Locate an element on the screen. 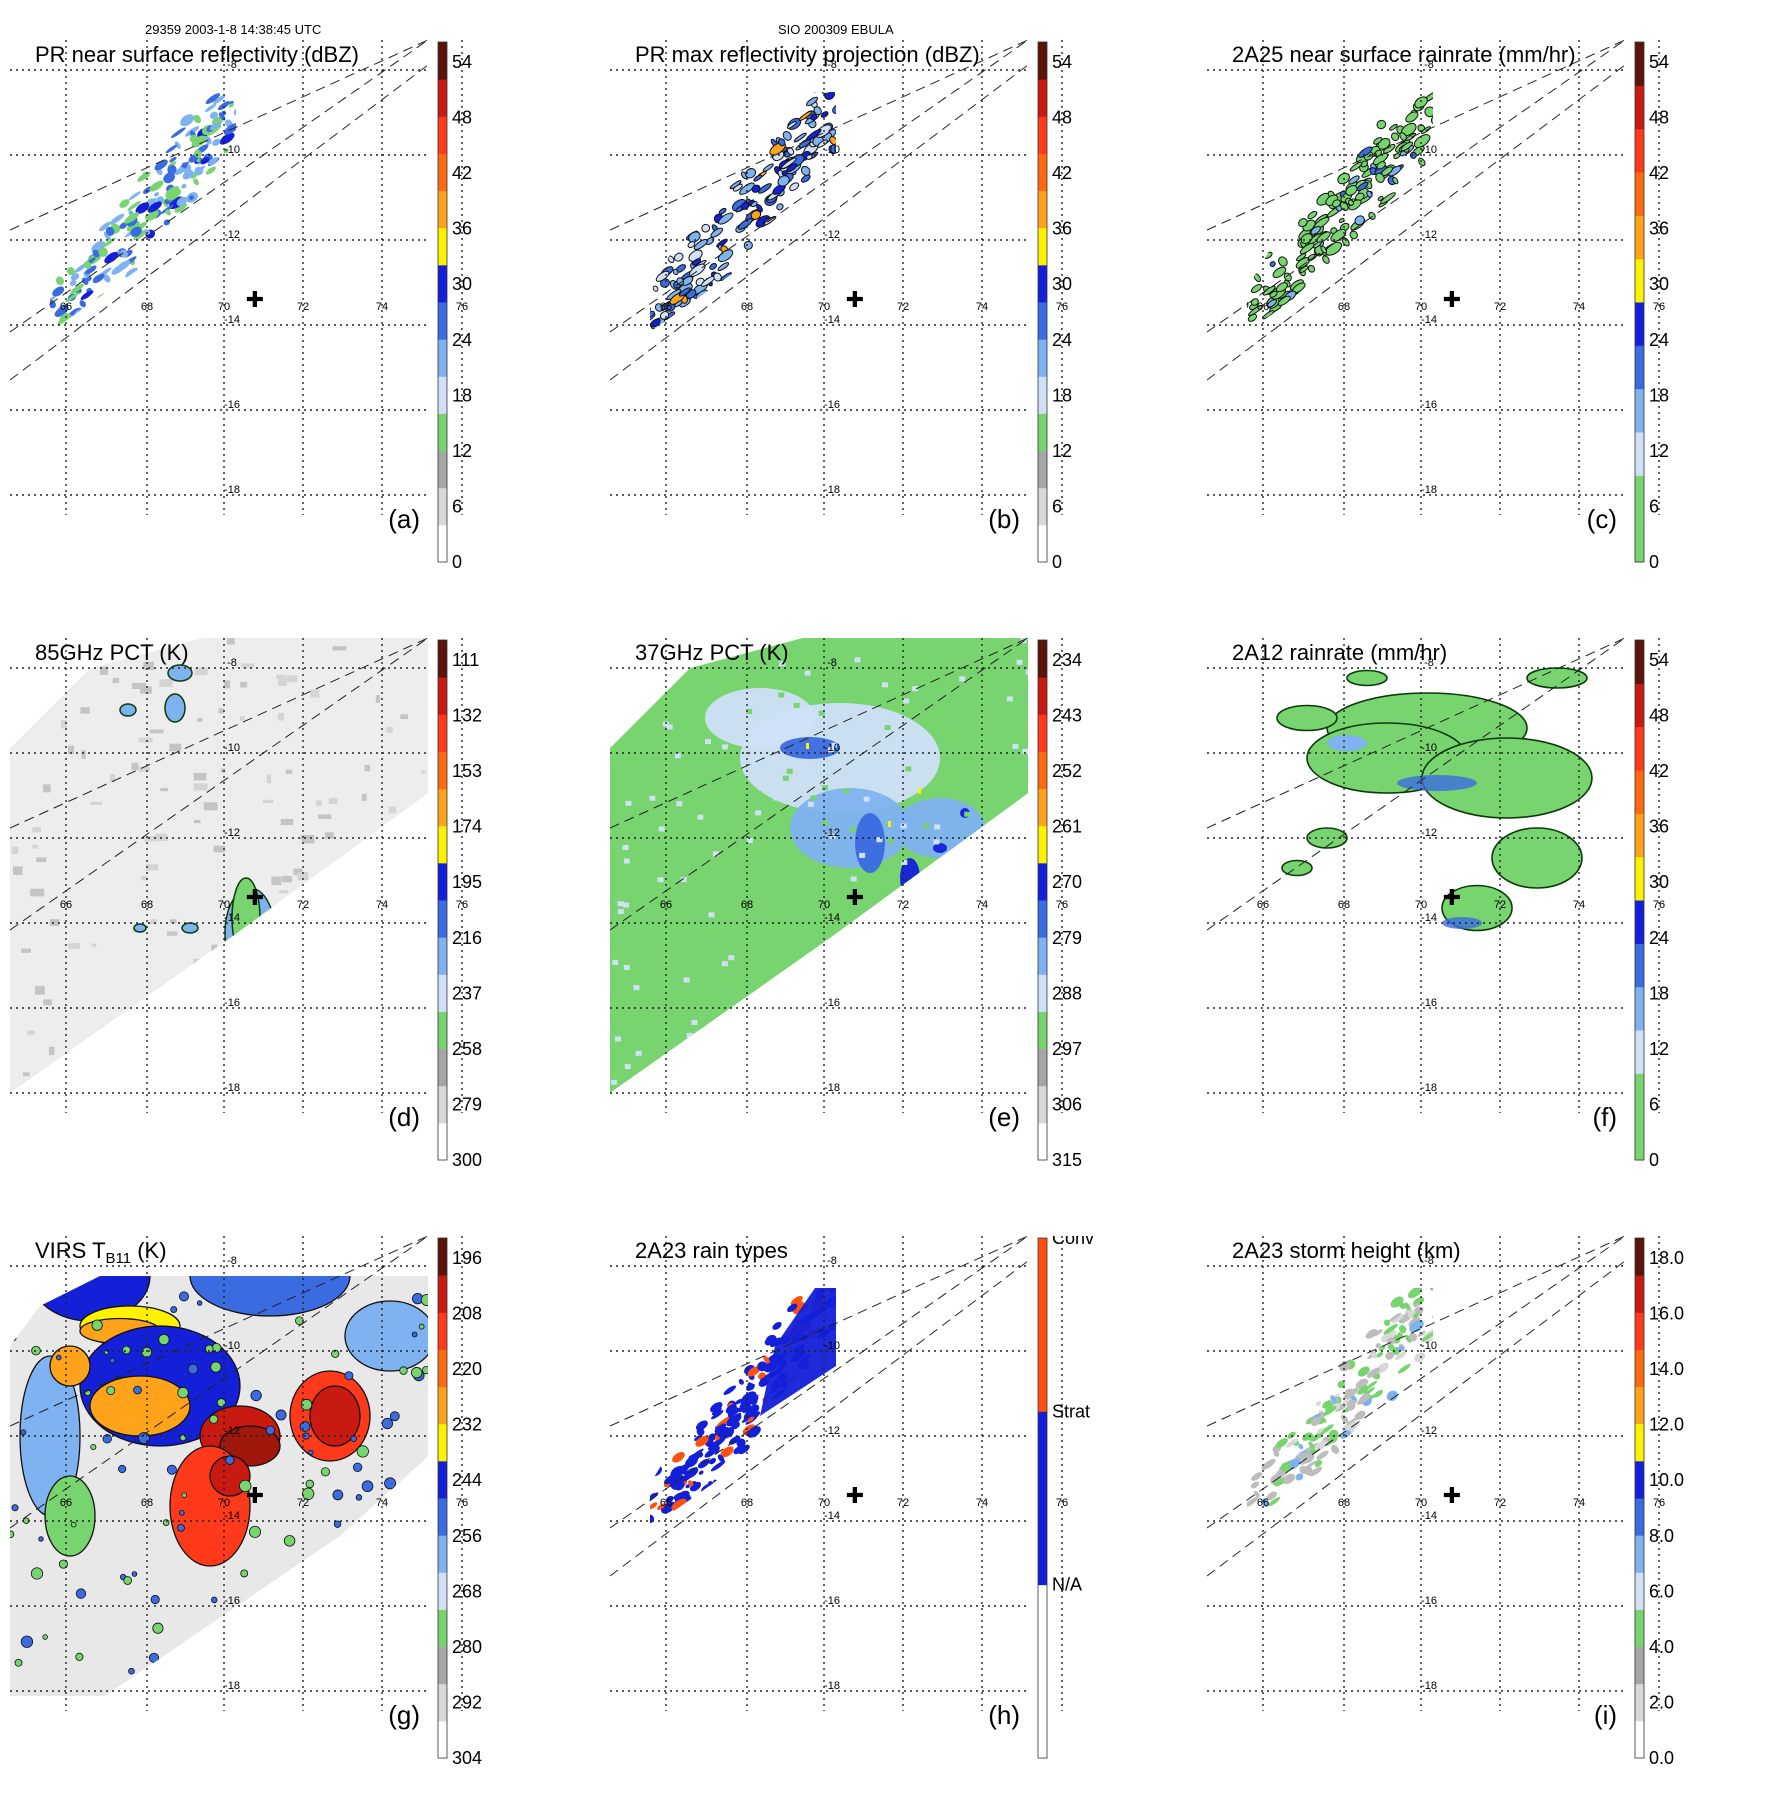 The height and width of the screenshot is (1796, 1771). colorbar-tick-label: 174 is located at coordinates (467, 827).